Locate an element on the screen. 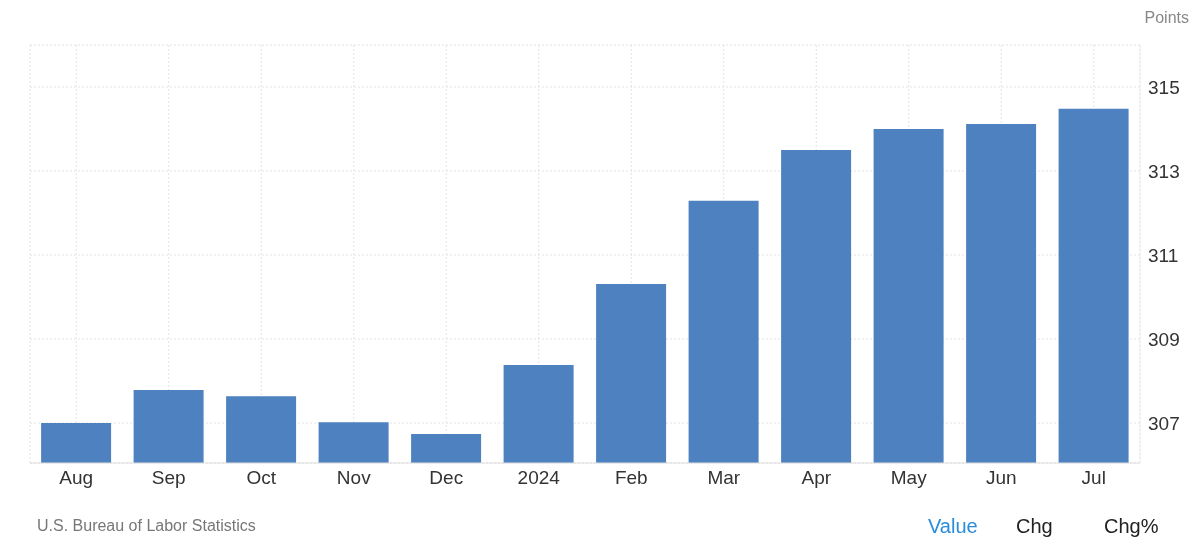 The image size is (1202, 560). y-tick-label: 311 is located at coordinates (1163, 255).